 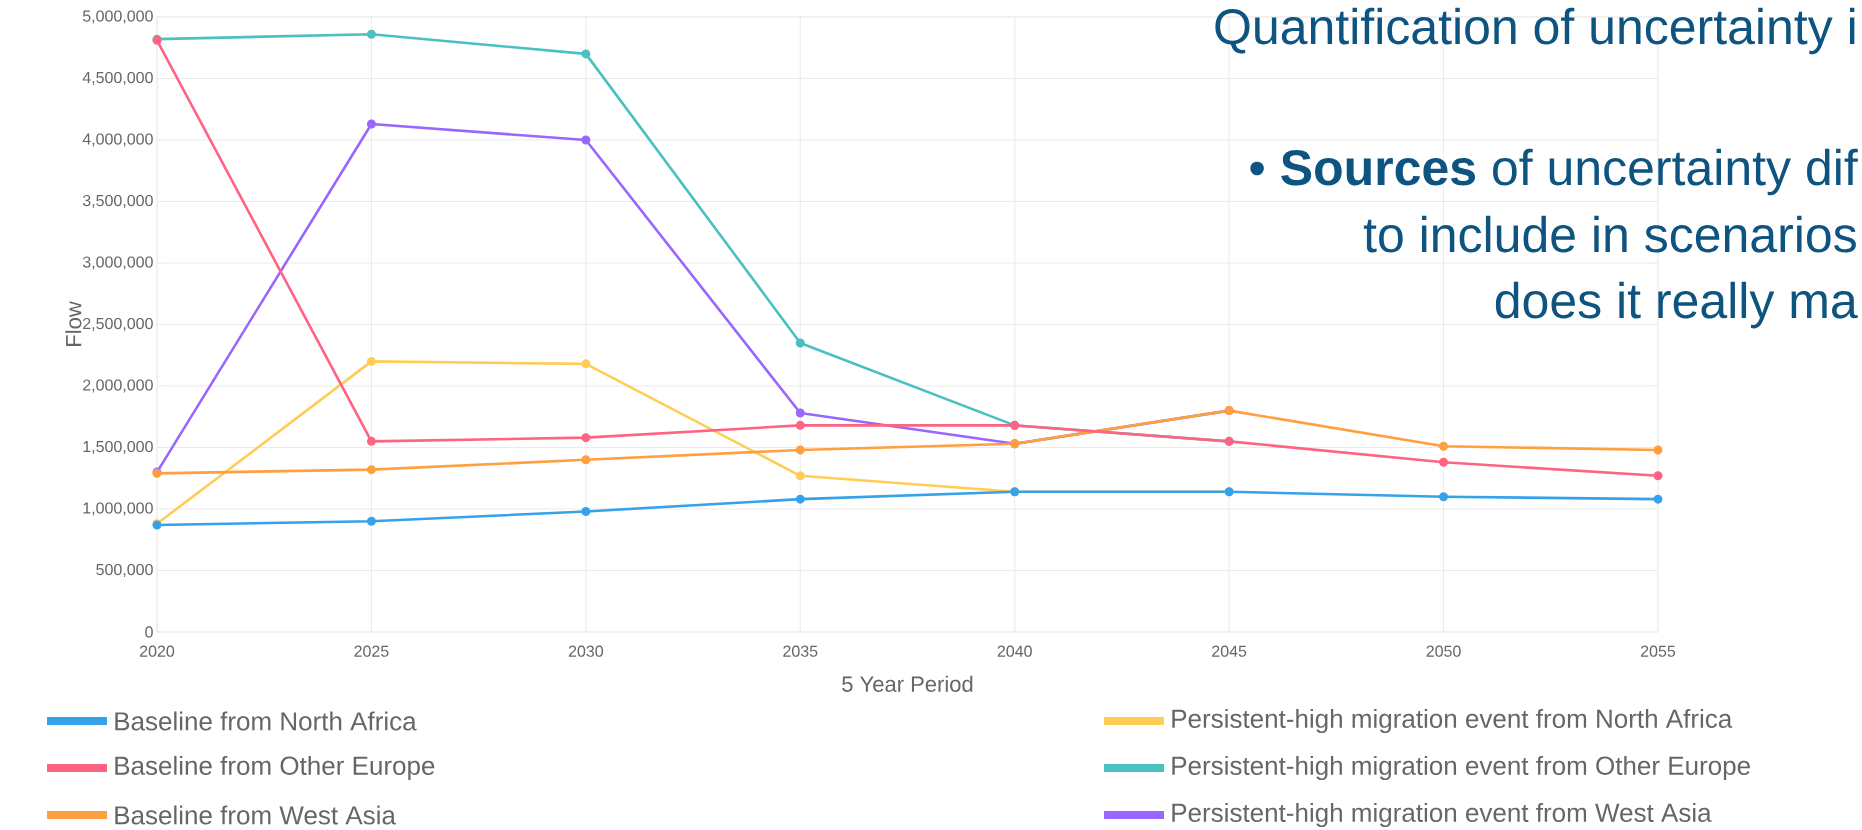 I want to click on y-axis-title: Flow, so click(x=73, y=323).